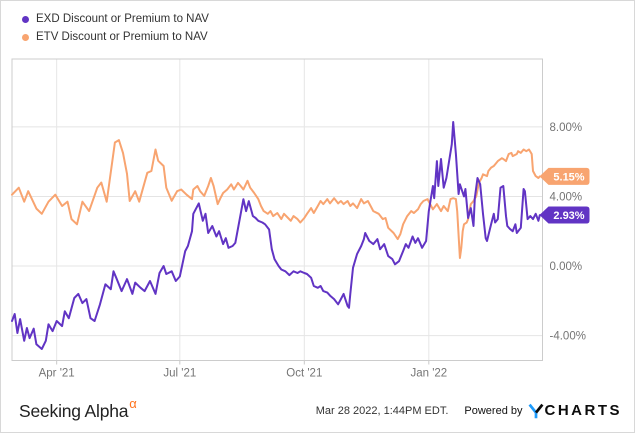  I want to click on powered-by-label: Powered by, so click(493, 410).